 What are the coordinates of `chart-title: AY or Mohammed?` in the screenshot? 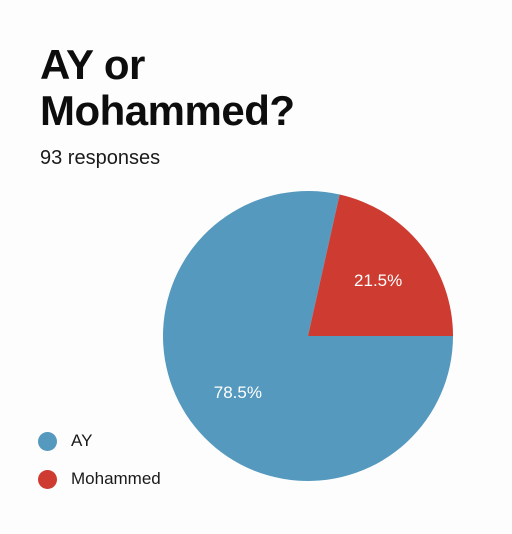 It's located at (167, 87).